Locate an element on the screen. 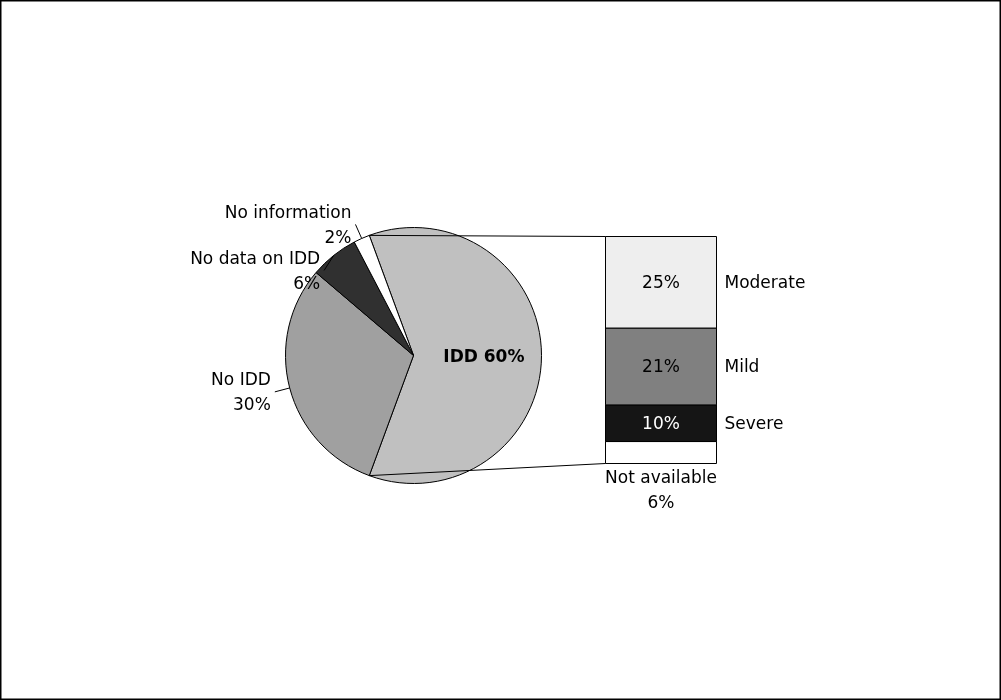 The image size is (1001, 700). slice-label: No information is located at coordinates (288, 211).